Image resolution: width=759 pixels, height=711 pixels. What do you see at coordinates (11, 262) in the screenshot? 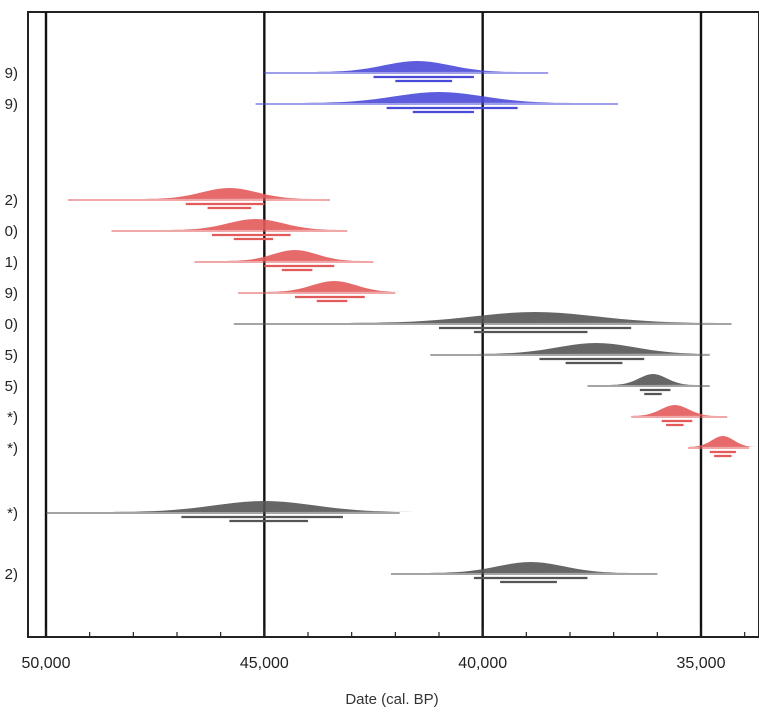
I see `row-label: 1)` at bounding box center [11, 262].